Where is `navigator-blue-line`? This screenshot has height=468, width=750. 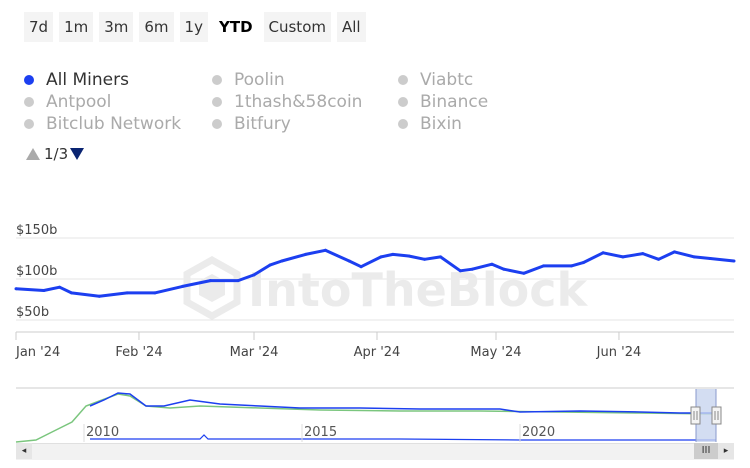
navigator-blue-line is located at coordinates (402, 403).